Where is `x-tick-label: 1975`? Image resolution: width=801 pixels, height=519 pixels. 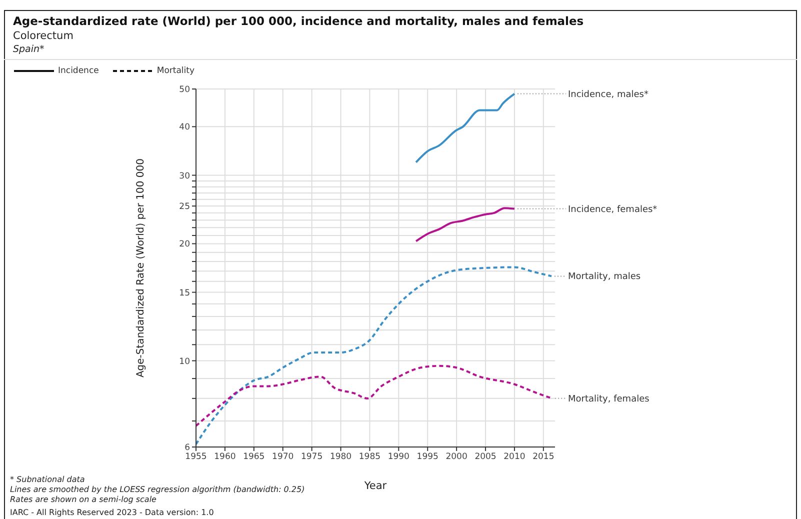 x-tick-label: 1975 is located at coordinates (311, 457).